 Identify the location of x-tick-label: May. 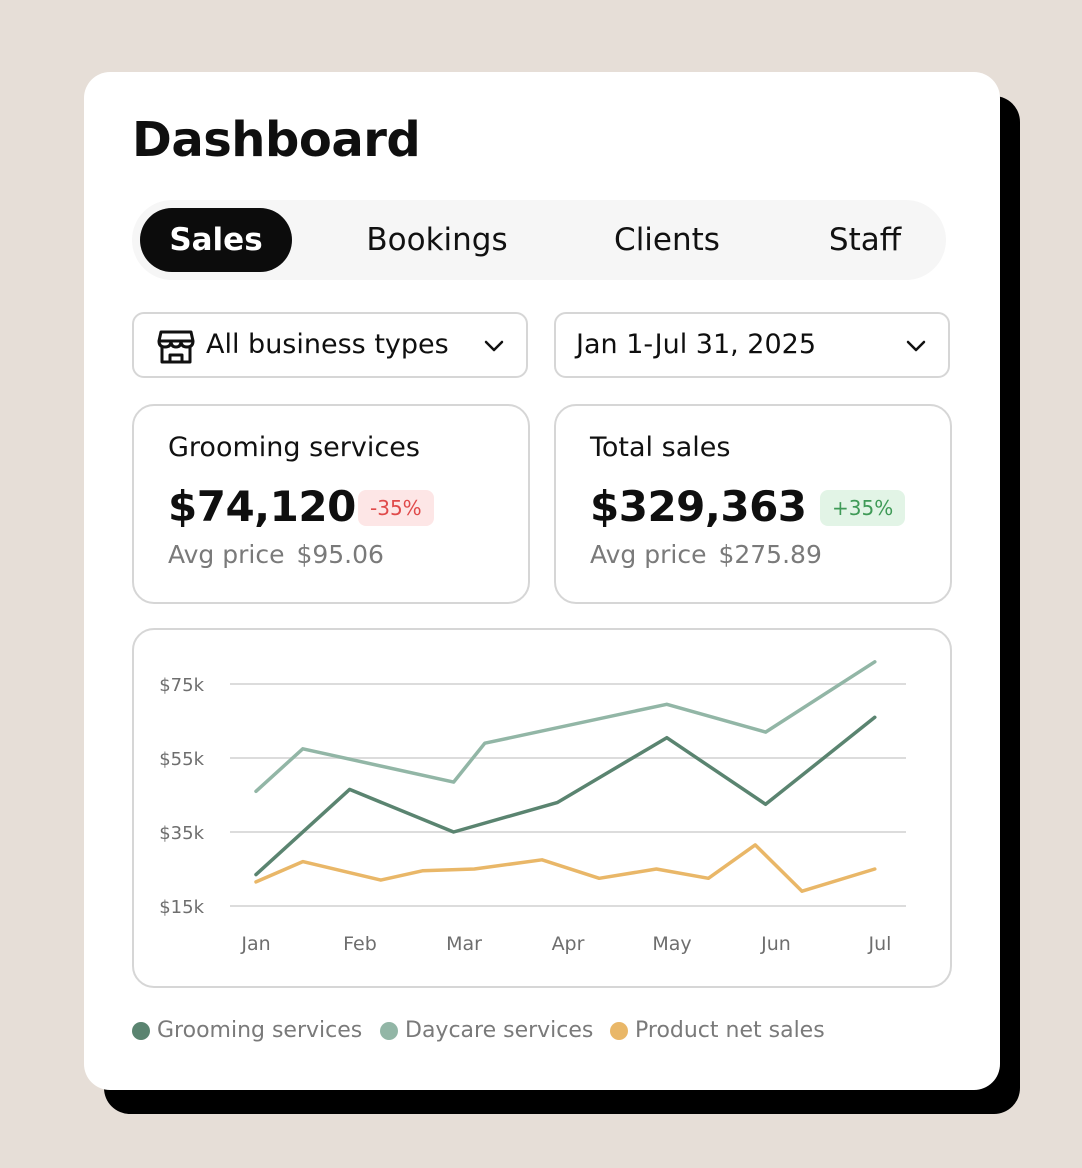
(671, 944).